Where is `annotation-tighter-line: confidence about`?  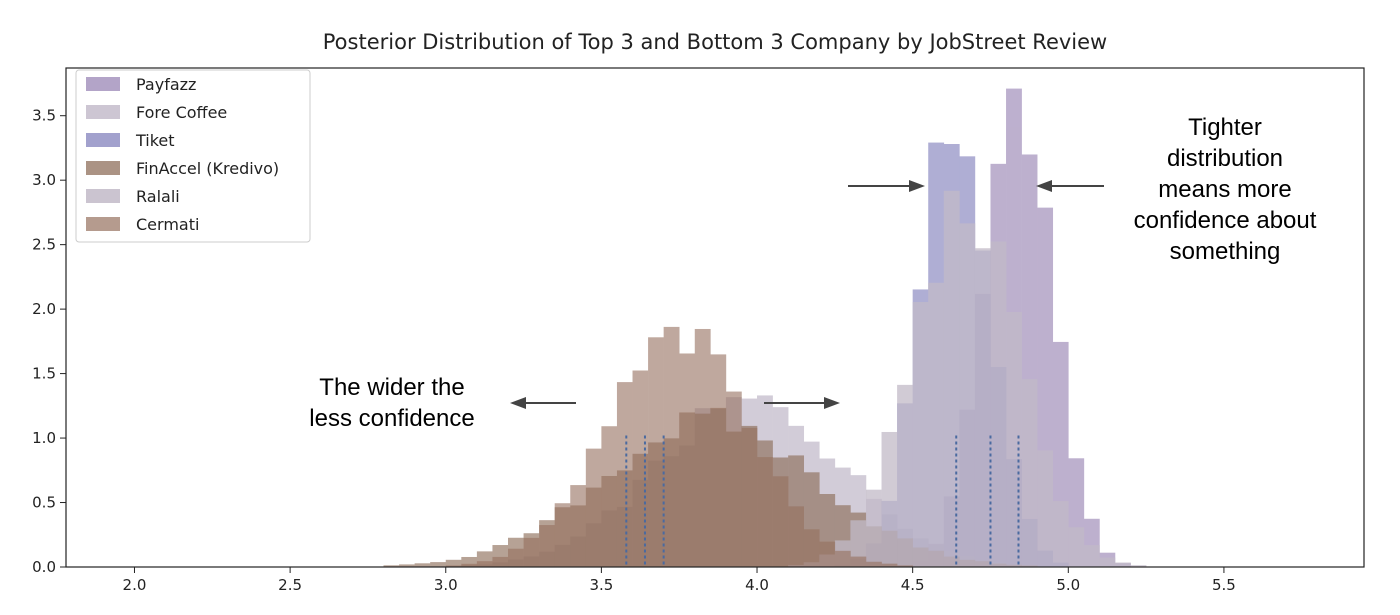
annotation-tighter-line: confidence about is located at coordinates (1225, 220).